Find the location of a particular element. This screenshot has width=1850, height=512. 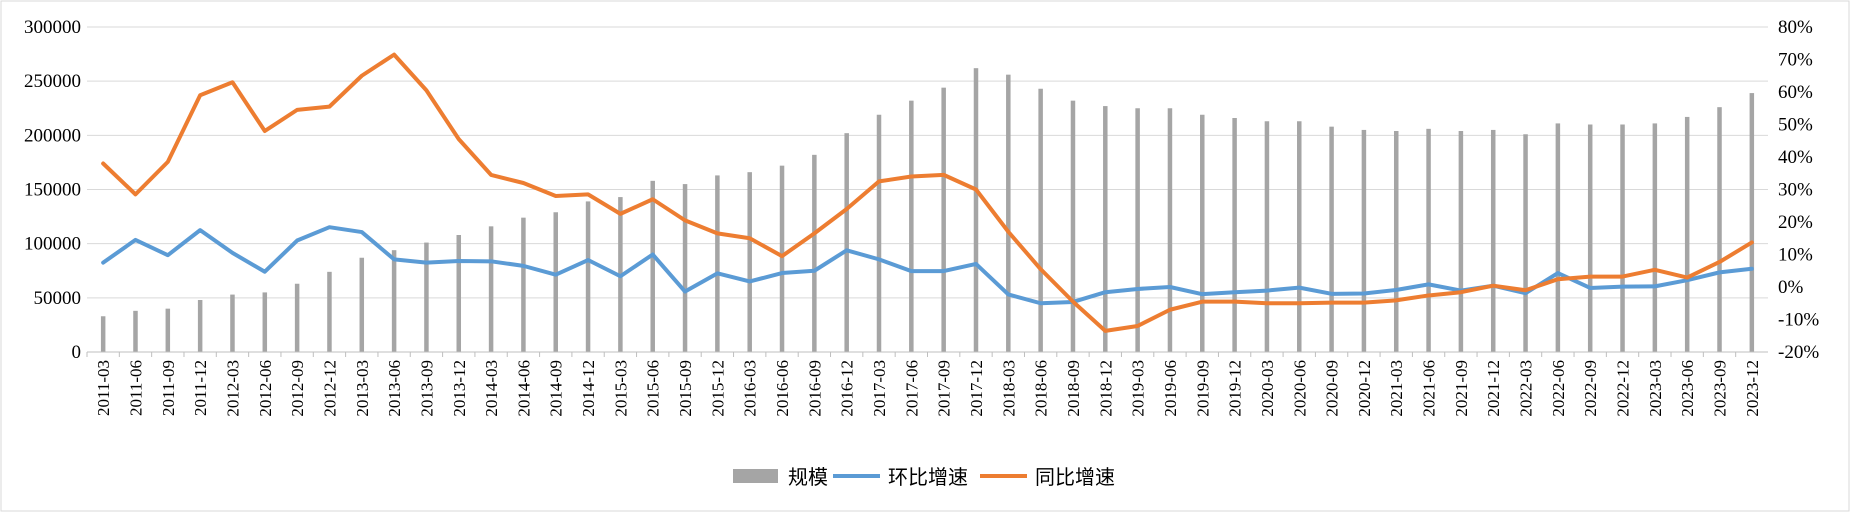

x-tick-label: 2013-03 is located at coordinates (362, 388).